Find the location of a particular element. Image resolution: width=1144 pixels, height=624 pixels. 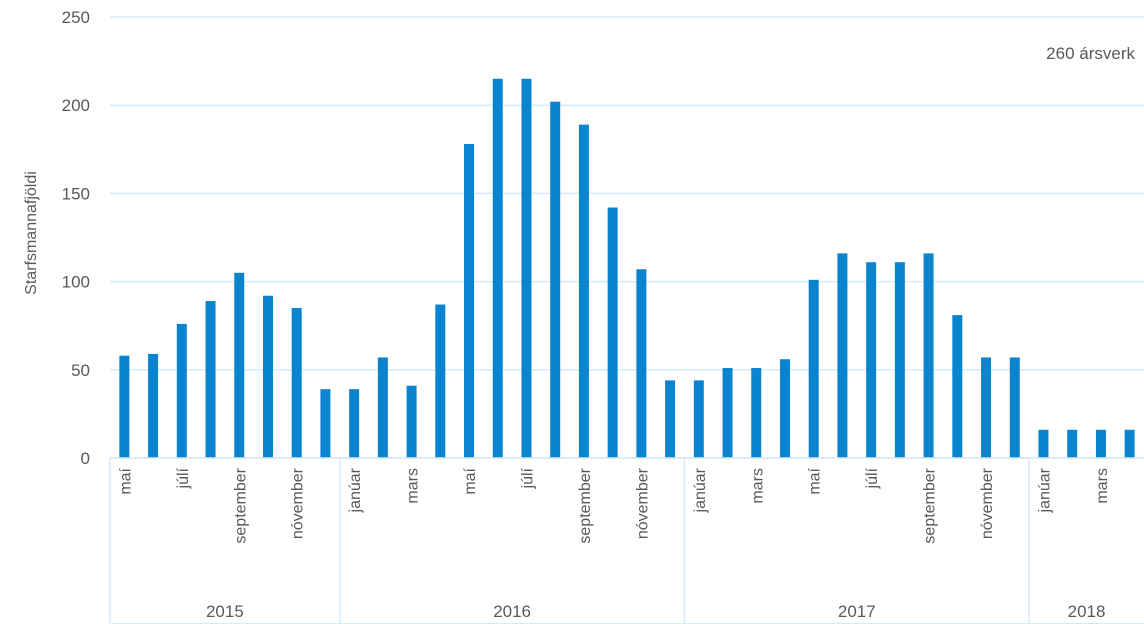

y-tick-label: 50 is located at coordinates (80, 370).